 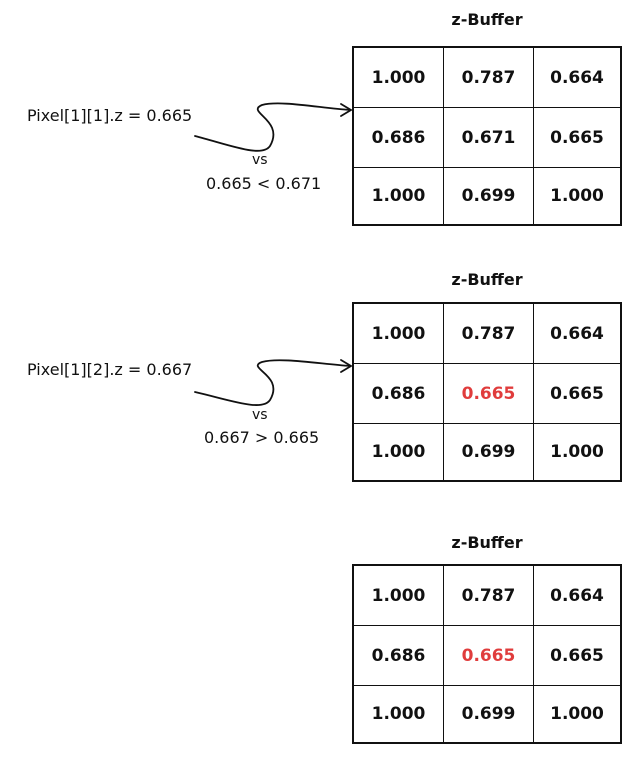 I want to click on panel-3-title: z-Buffer, so click(x=487, y=542).